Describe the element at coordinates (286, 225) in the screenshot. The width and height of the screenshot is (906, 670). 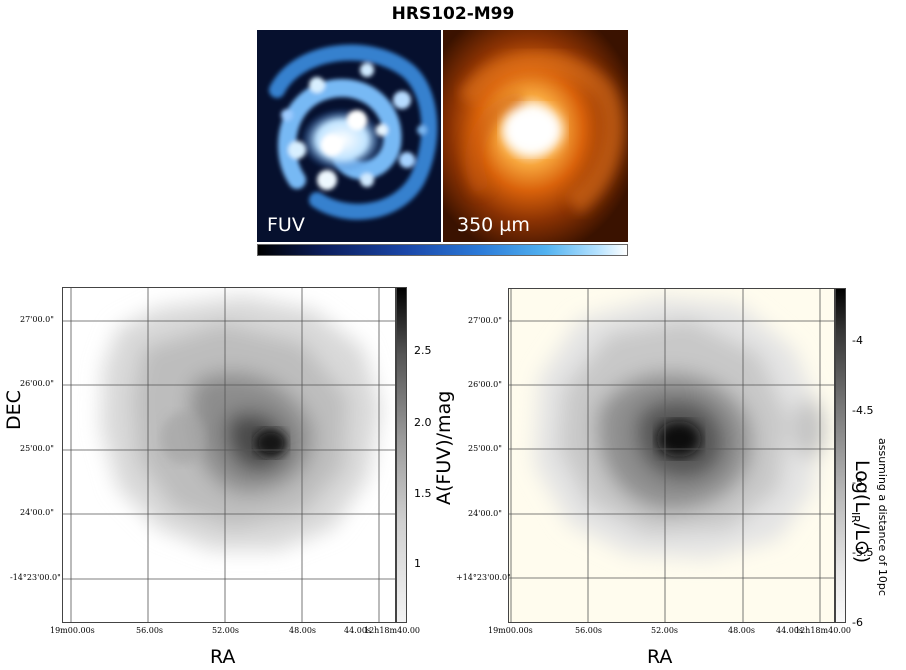
I see `fuv-band-label: FUV` at that location.